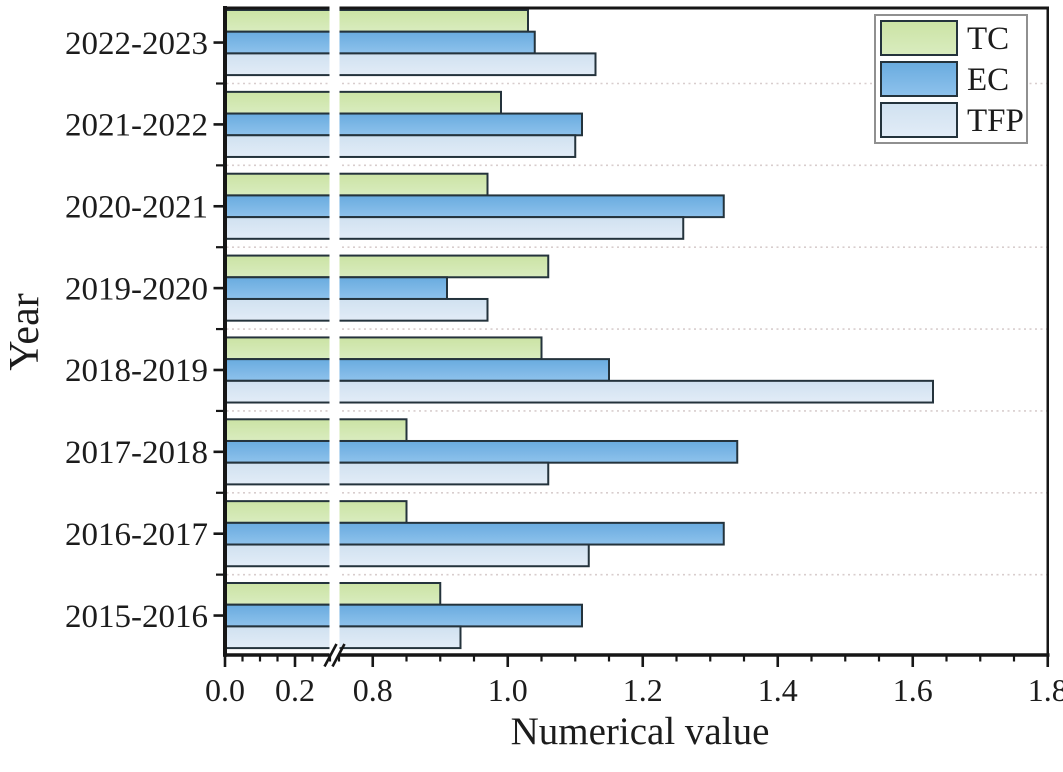 The width and height of the screenshot is (1063, 772). Describe the element at coordinates (136, 453) in the screenshot. I see `y-tick-label-2017-2018: 2017-2018` at that location.